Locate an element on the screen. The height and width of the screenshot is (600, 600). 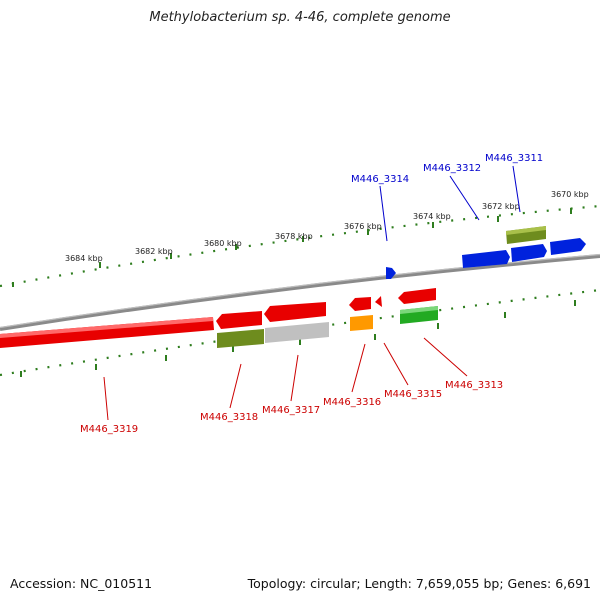
plus-gene-labels: M446_3314 M446_3312 M446_3311 is located at coordinates (447, 169).